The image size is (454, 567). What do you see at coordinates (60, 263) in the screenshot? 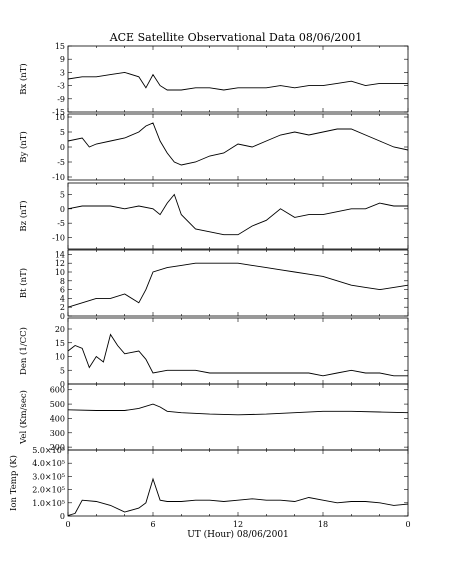
I see `y-tick-label: 12` at bounding box center [60, 263].